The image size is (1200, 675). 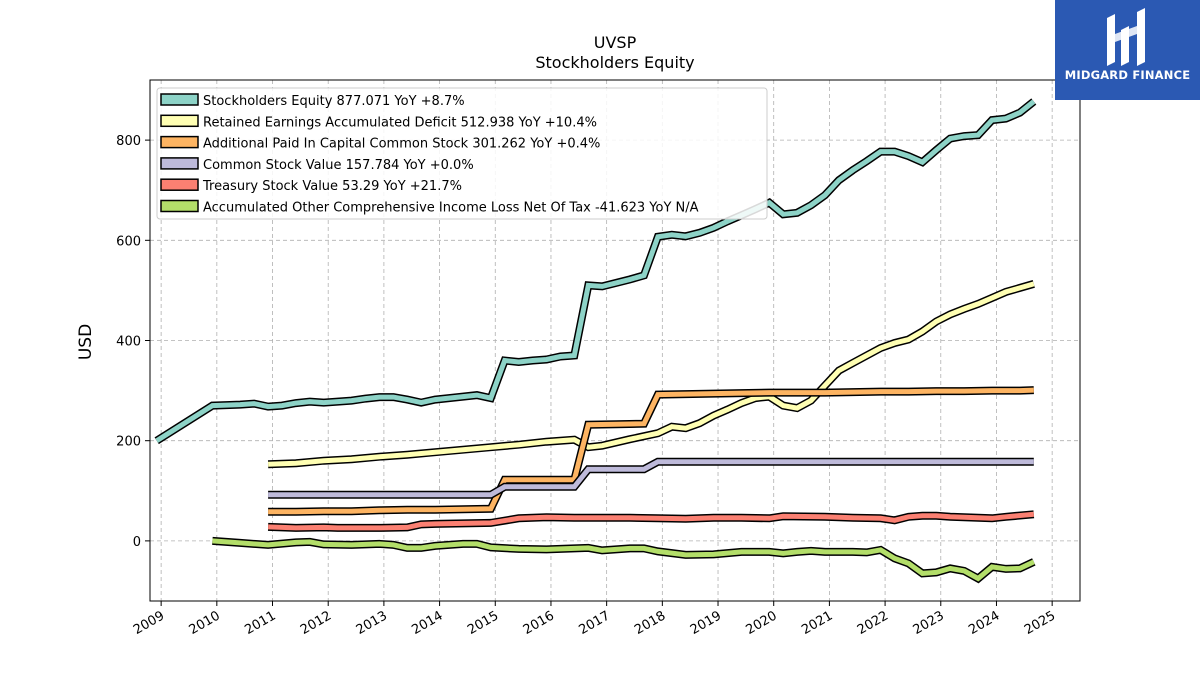 I want to click on x-tick-label: 2013, so click(x=372, y=623).